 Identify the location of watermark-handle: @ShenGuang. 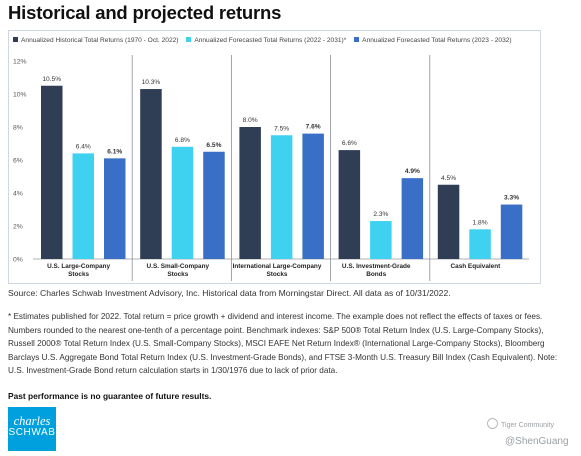
(537, 441).